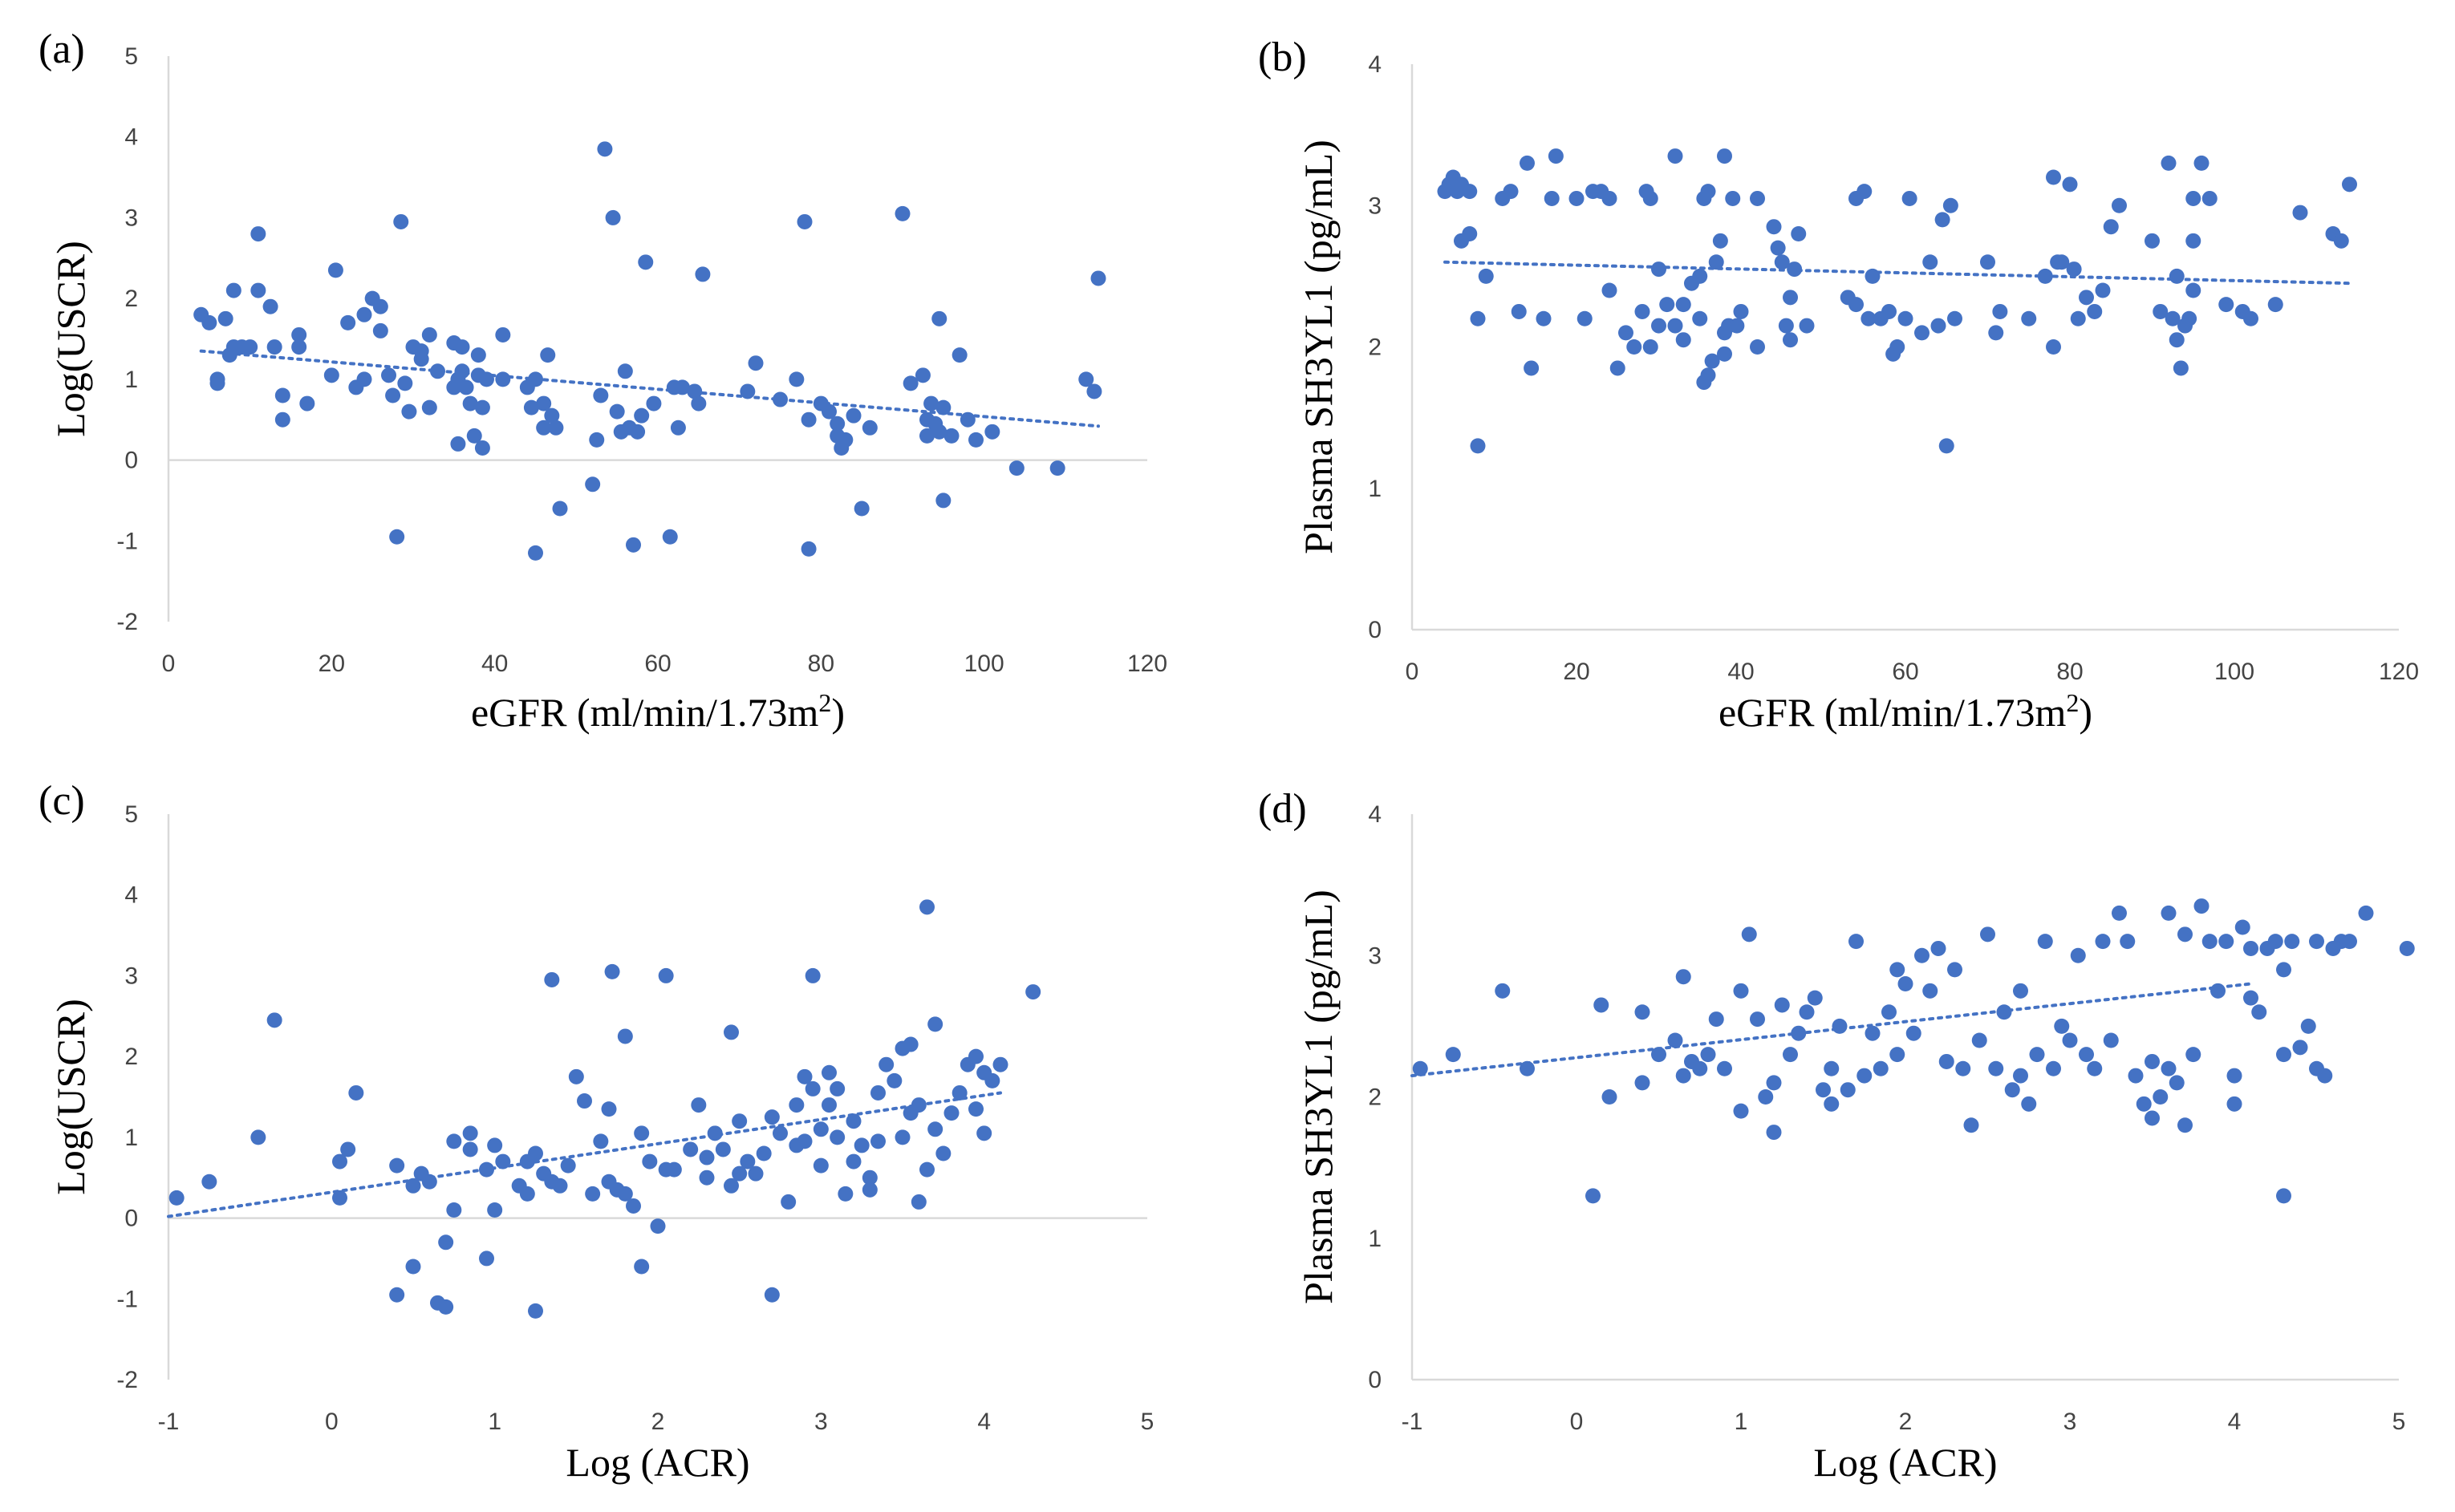  What do you see at coordinates (1905, 1462) in the screenshot?
I see `x-axis-label: Log (ACR)` at bounding box center [1905, 1462].